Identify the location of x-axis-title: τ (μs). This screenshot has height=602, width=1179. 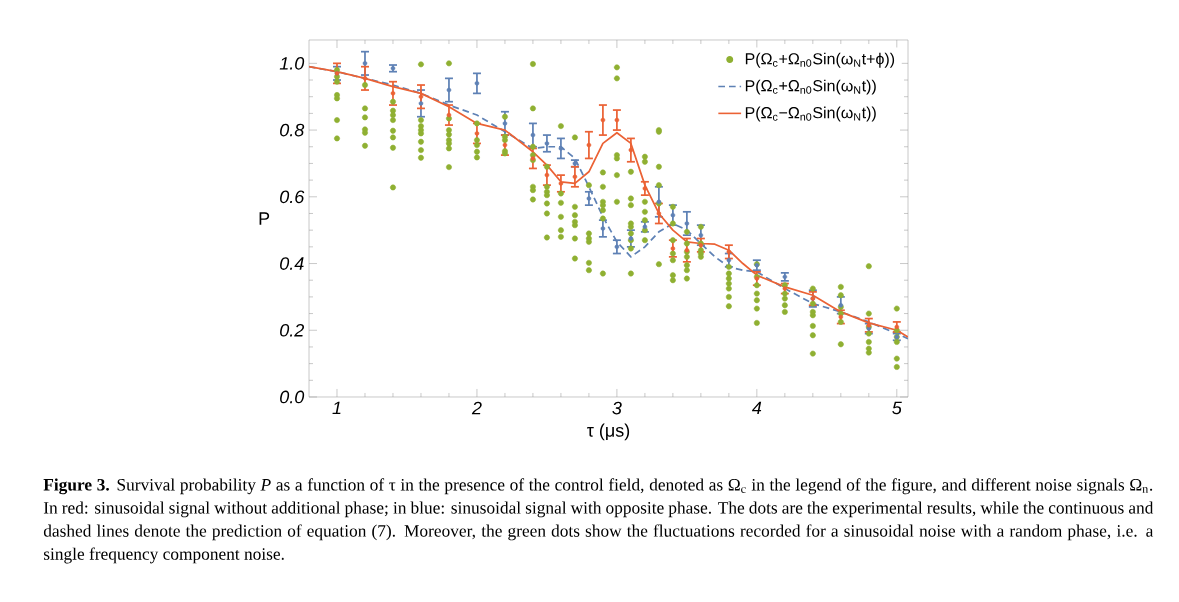
(608, 432).